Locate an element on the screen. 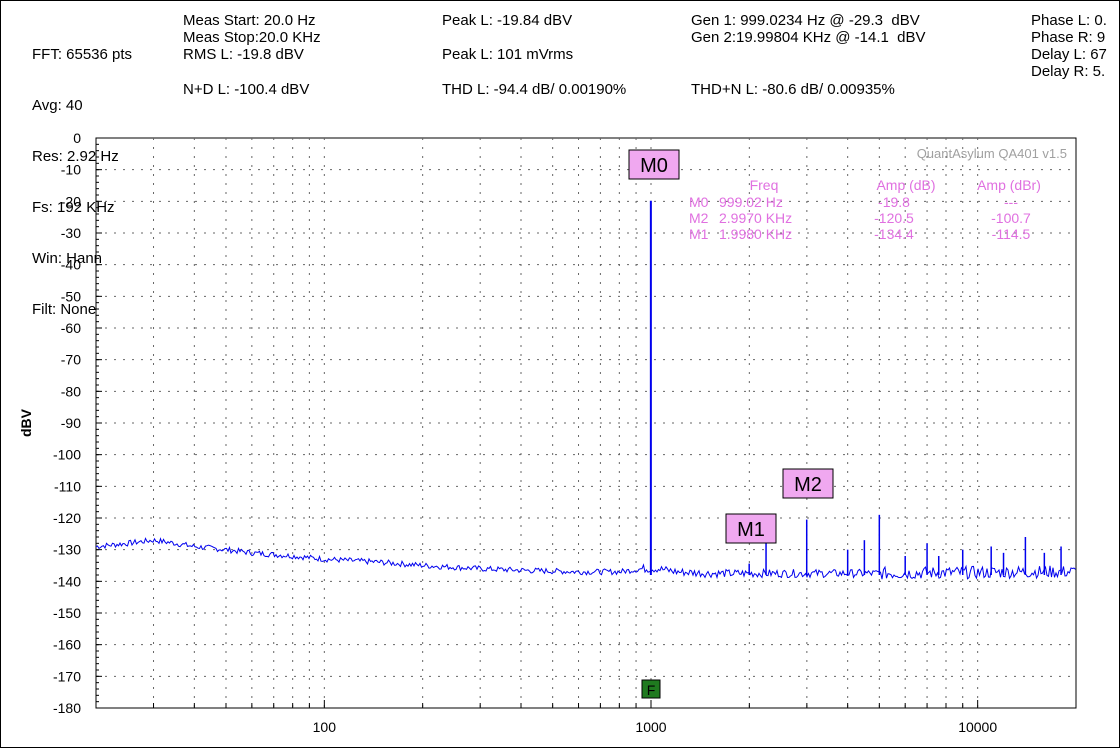 Image resolution: width=1120 pixels, height=748 pixels. marker-table-header: Freq is located at coordinates (764, 185).